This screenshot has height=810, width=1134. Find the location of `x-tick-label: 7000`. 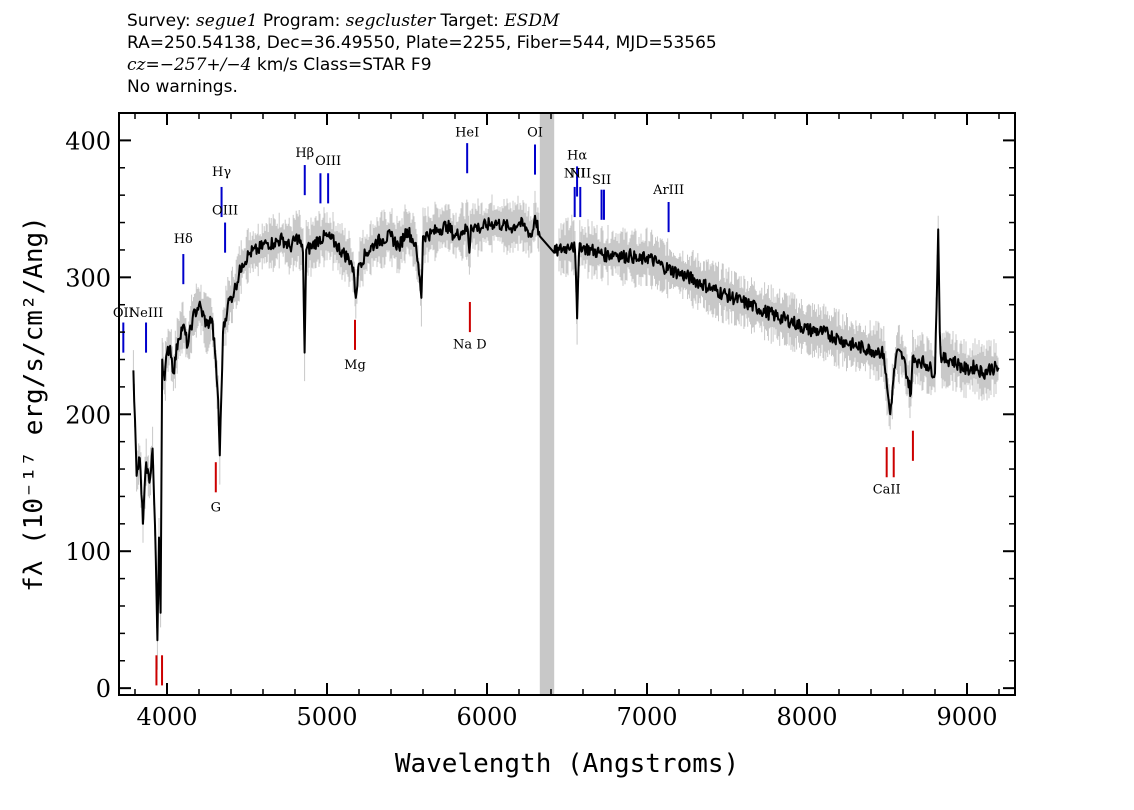

x-tick-label: 7000 is located at coordinates (646, 717).